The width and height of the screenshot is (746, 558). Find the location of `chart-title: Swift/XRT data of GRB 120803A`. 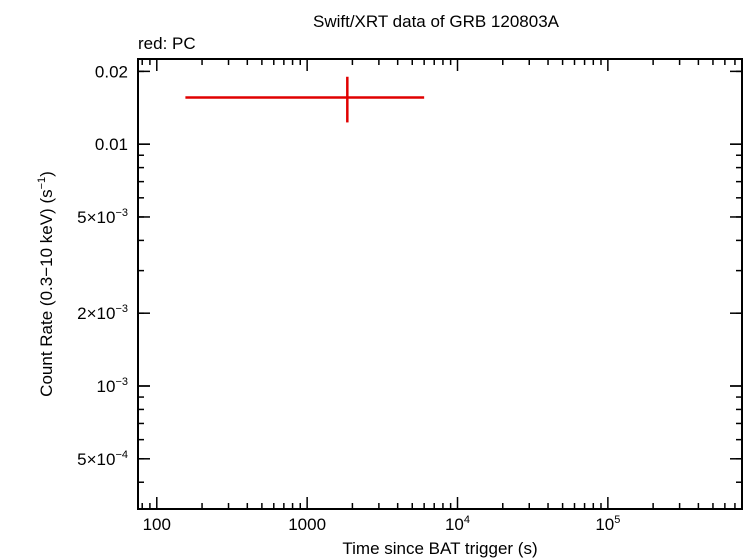

chart-title: Swift/XRT data of GRB 120803A is located at coordinates (436, 21).